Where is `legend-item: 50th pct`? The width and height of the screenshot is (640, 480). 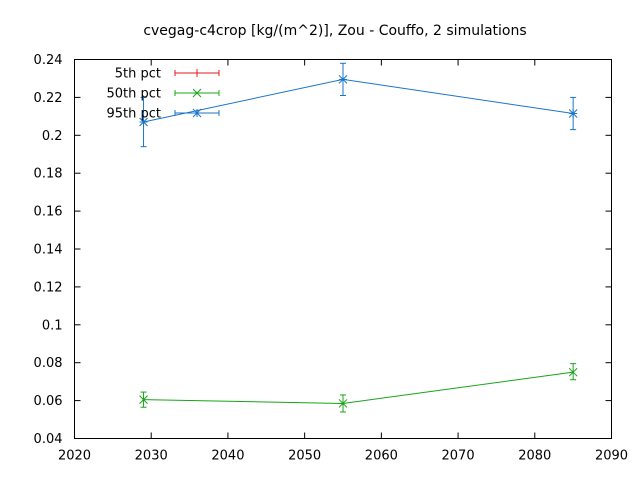 legend-item: 50th pct is located at coordinates (163, 94).